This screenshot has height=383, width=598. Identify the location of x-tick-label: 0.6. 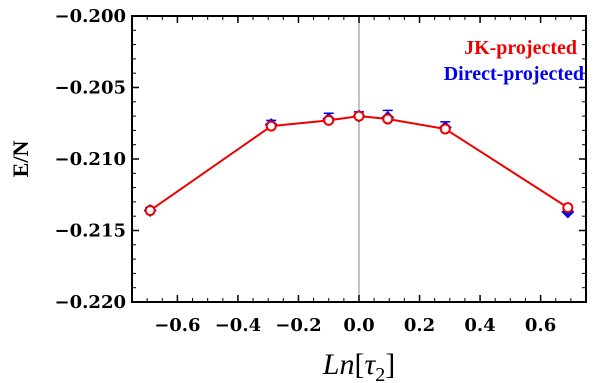
(540, 325).